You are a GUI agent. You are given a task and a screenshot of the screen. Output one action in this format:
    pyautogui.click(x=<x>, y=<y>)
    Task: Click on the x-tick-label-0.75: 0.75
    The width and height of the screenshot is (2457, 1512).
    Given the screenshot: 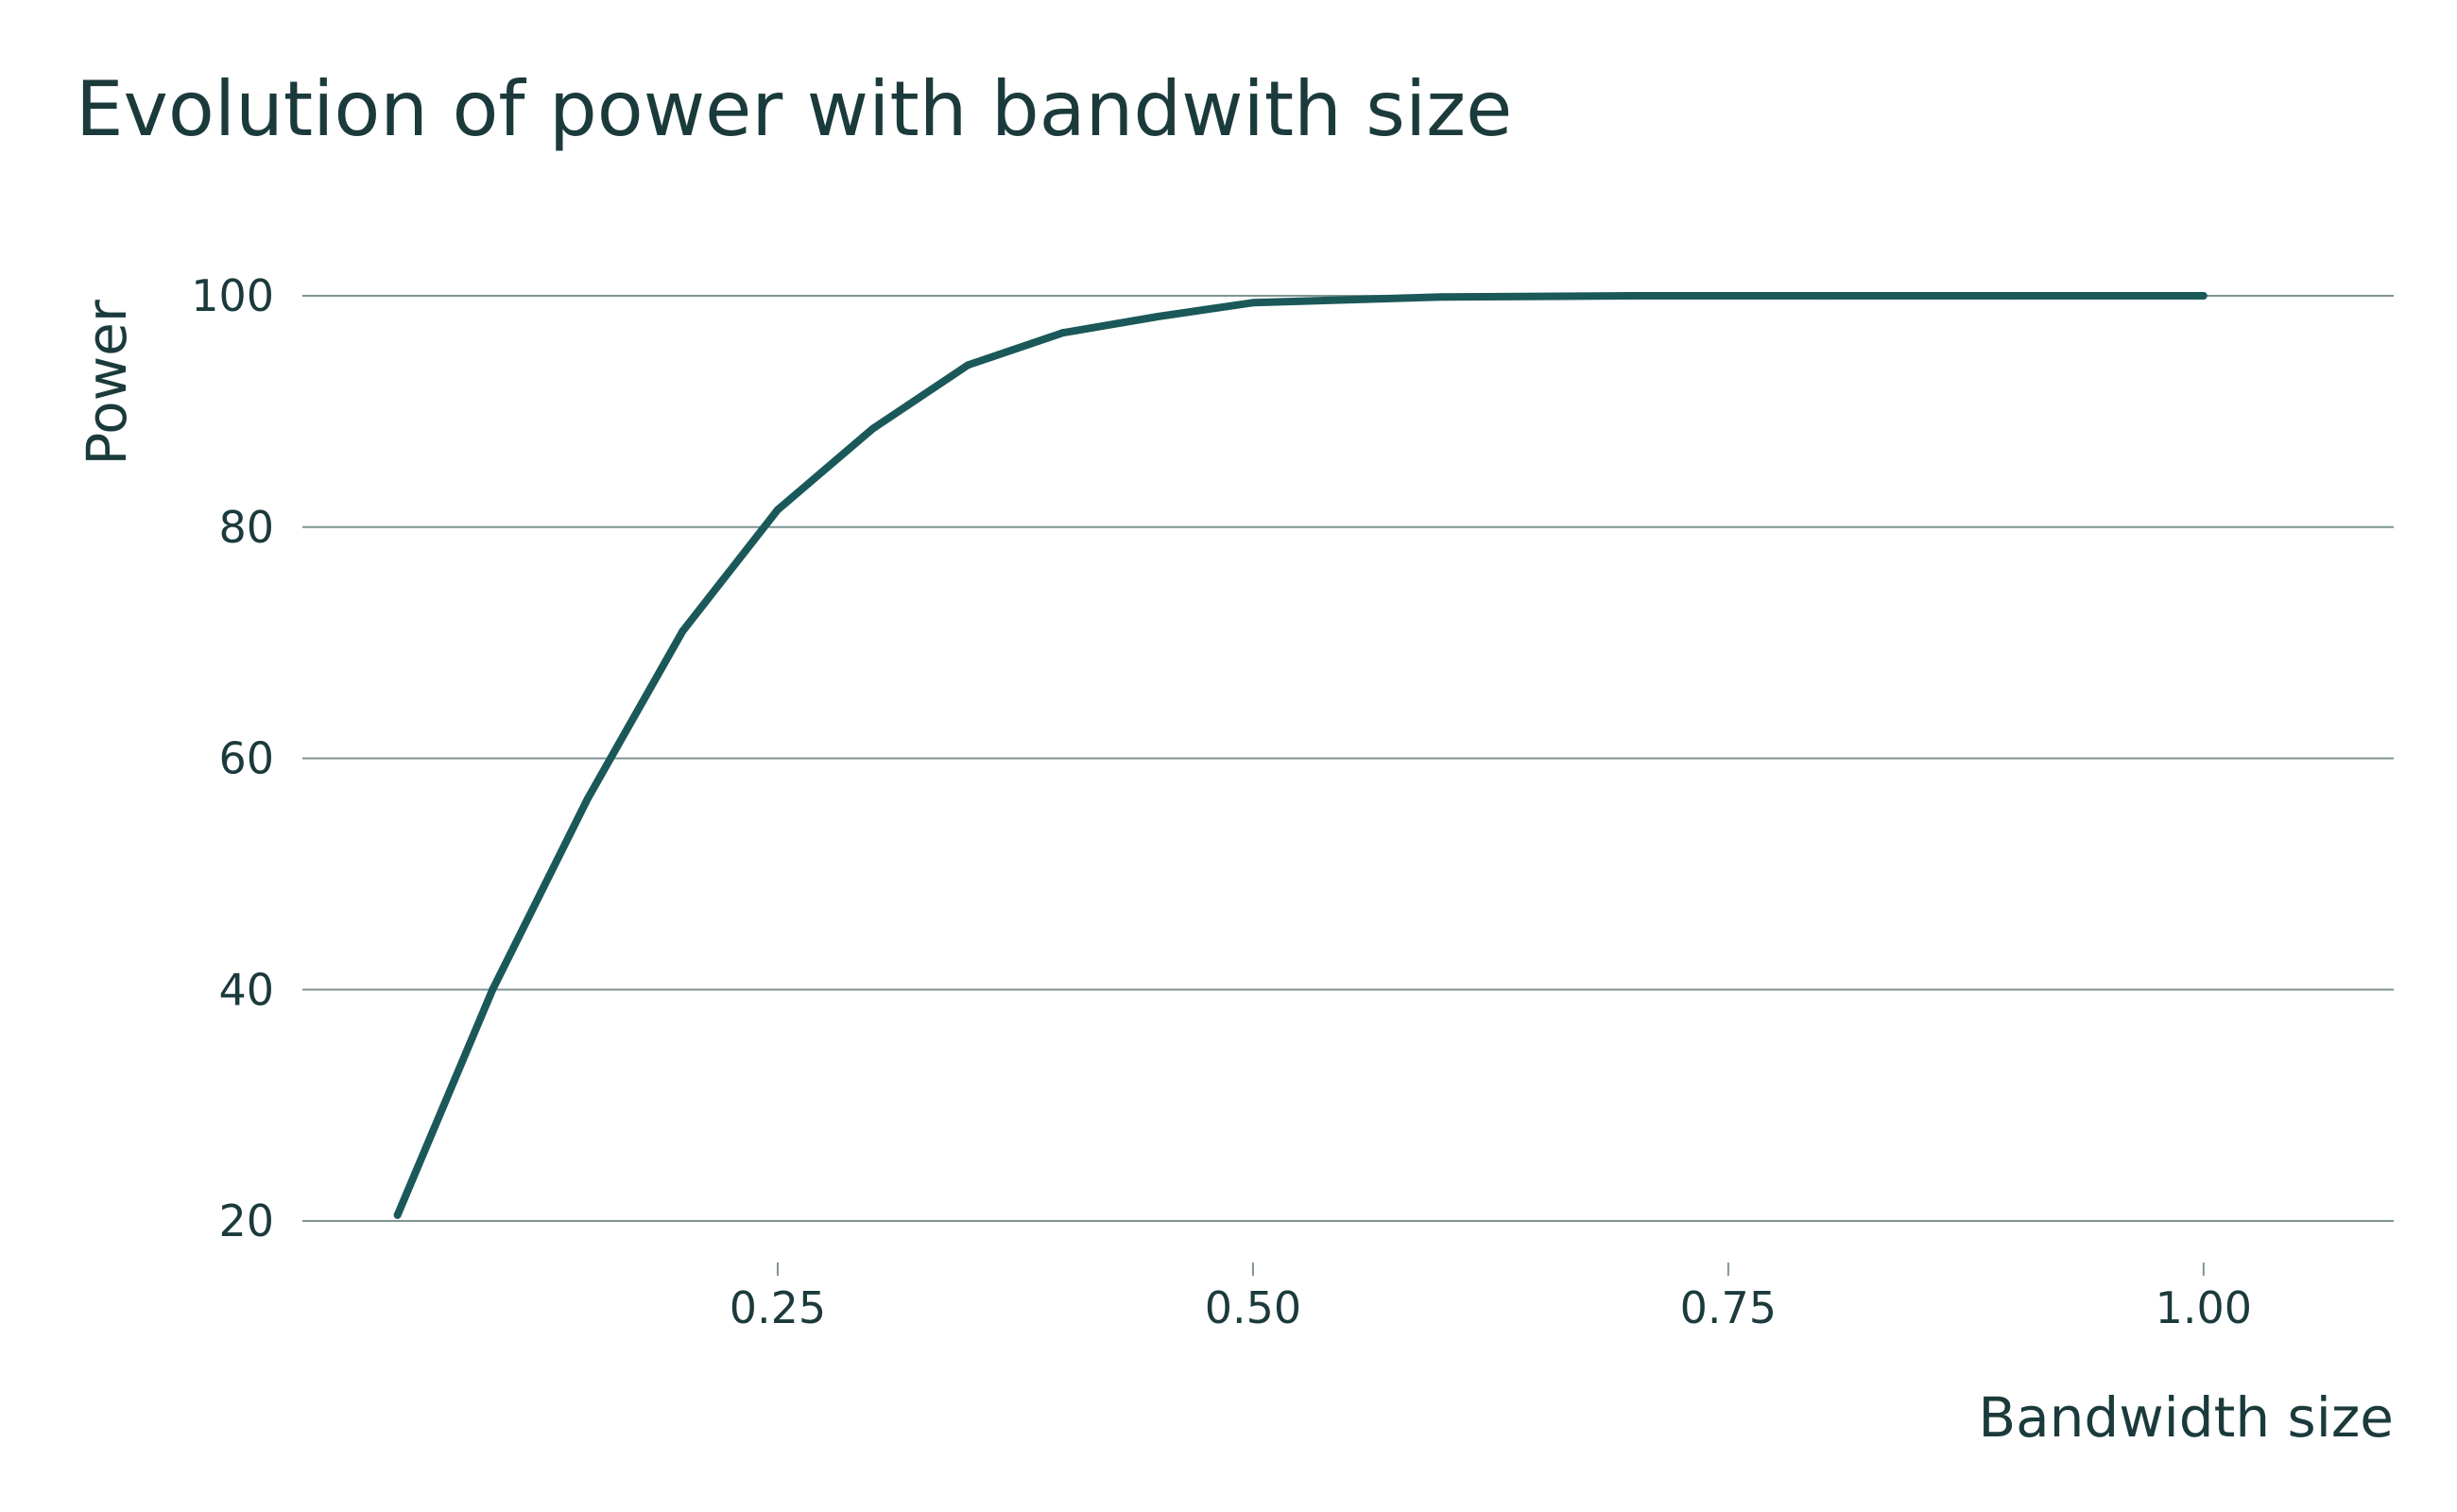 What is the action you would take?
    pyautogui.click(x=1728, y=1307)
    